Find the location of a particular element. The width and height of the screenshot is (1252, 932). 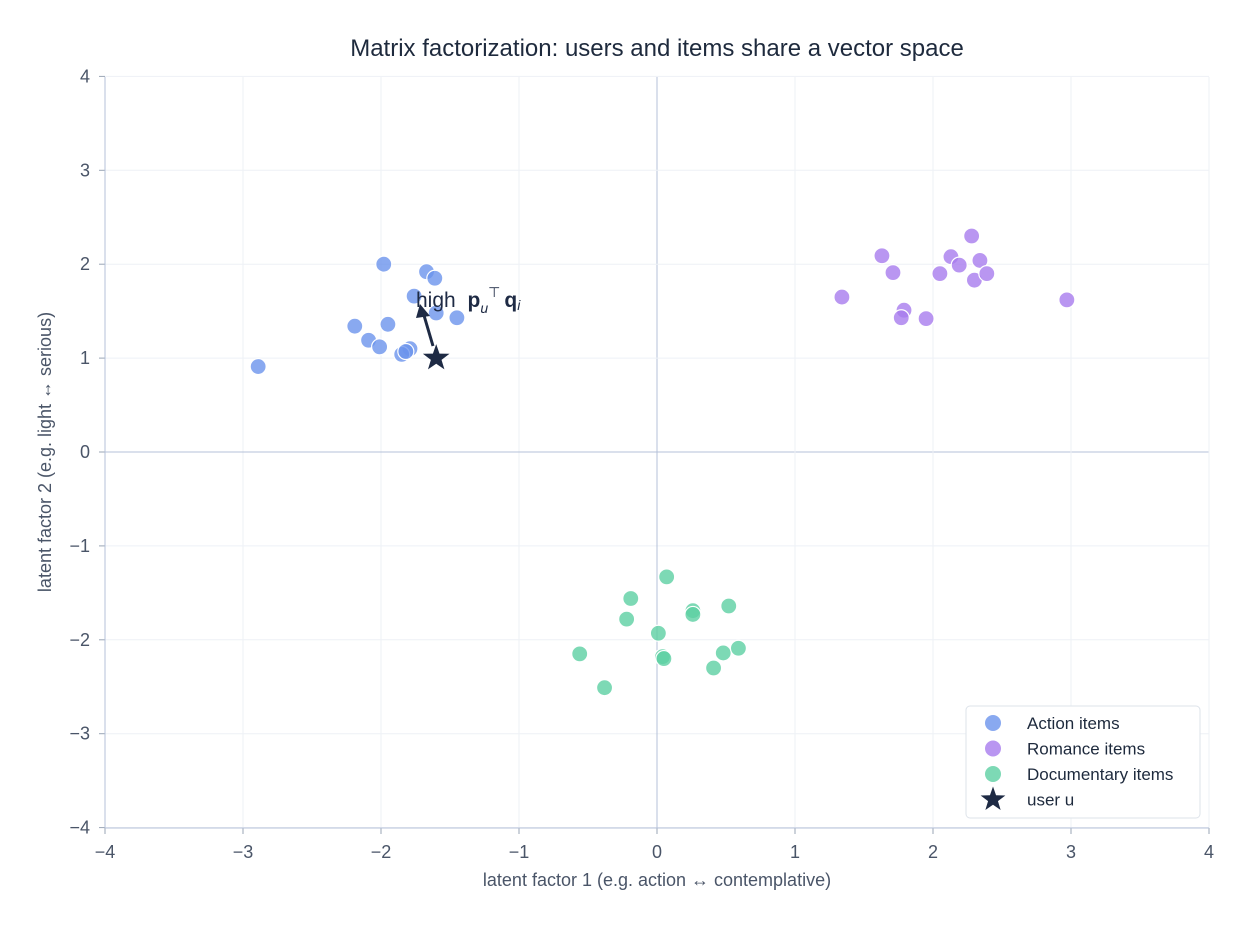

arrow-icon is located at coordinates (423, 311).